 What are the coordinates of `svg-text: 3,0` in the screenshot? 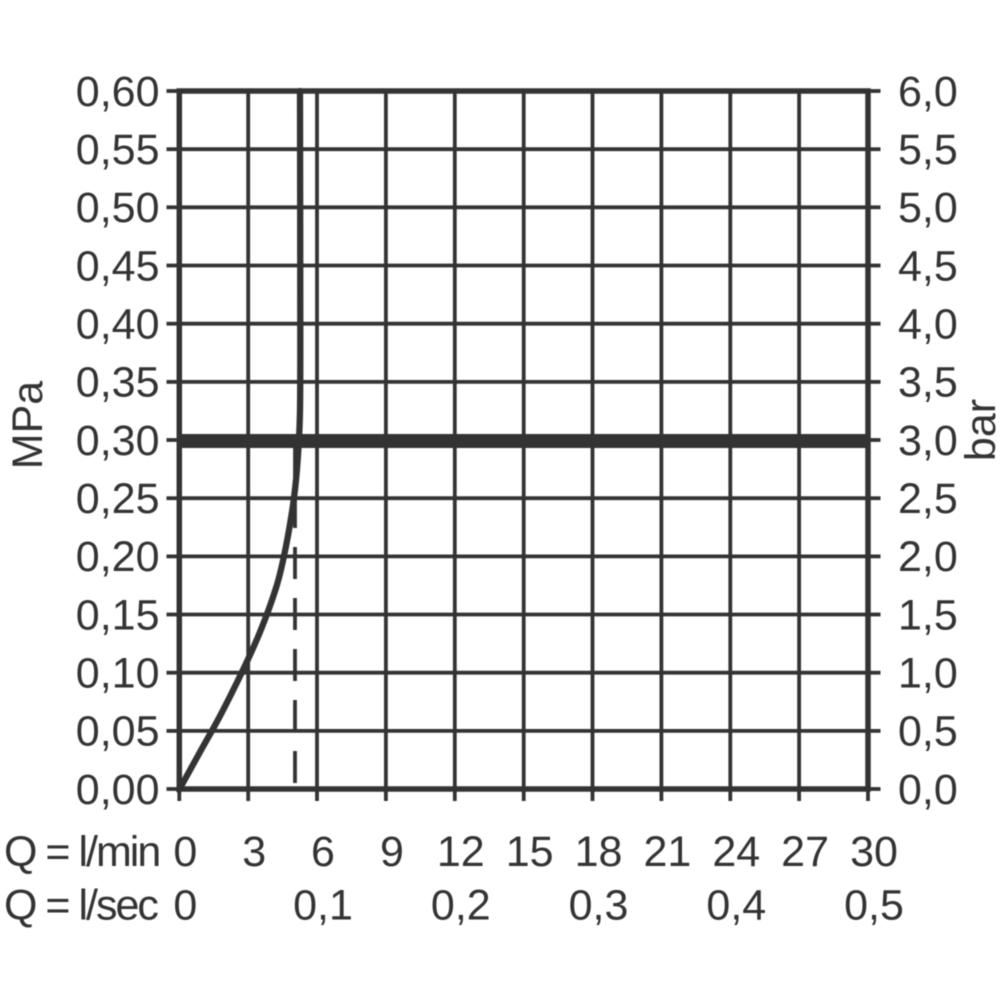 It's located at (928, 441).